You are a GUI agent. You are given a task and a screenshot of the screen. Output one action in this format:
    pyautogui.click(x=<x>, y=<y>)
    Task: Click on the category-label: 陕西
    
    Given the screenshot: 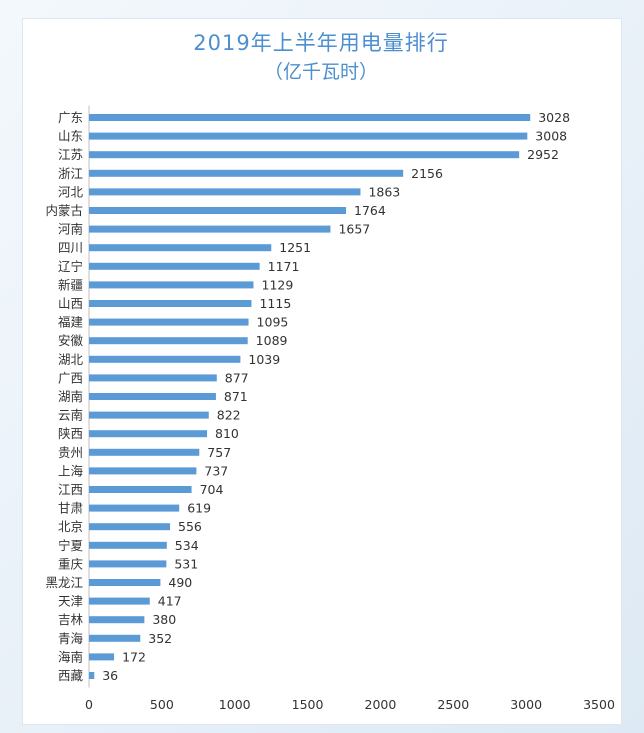 What is the action you would take?
    pyautogui.click(x=70, y=433)
    